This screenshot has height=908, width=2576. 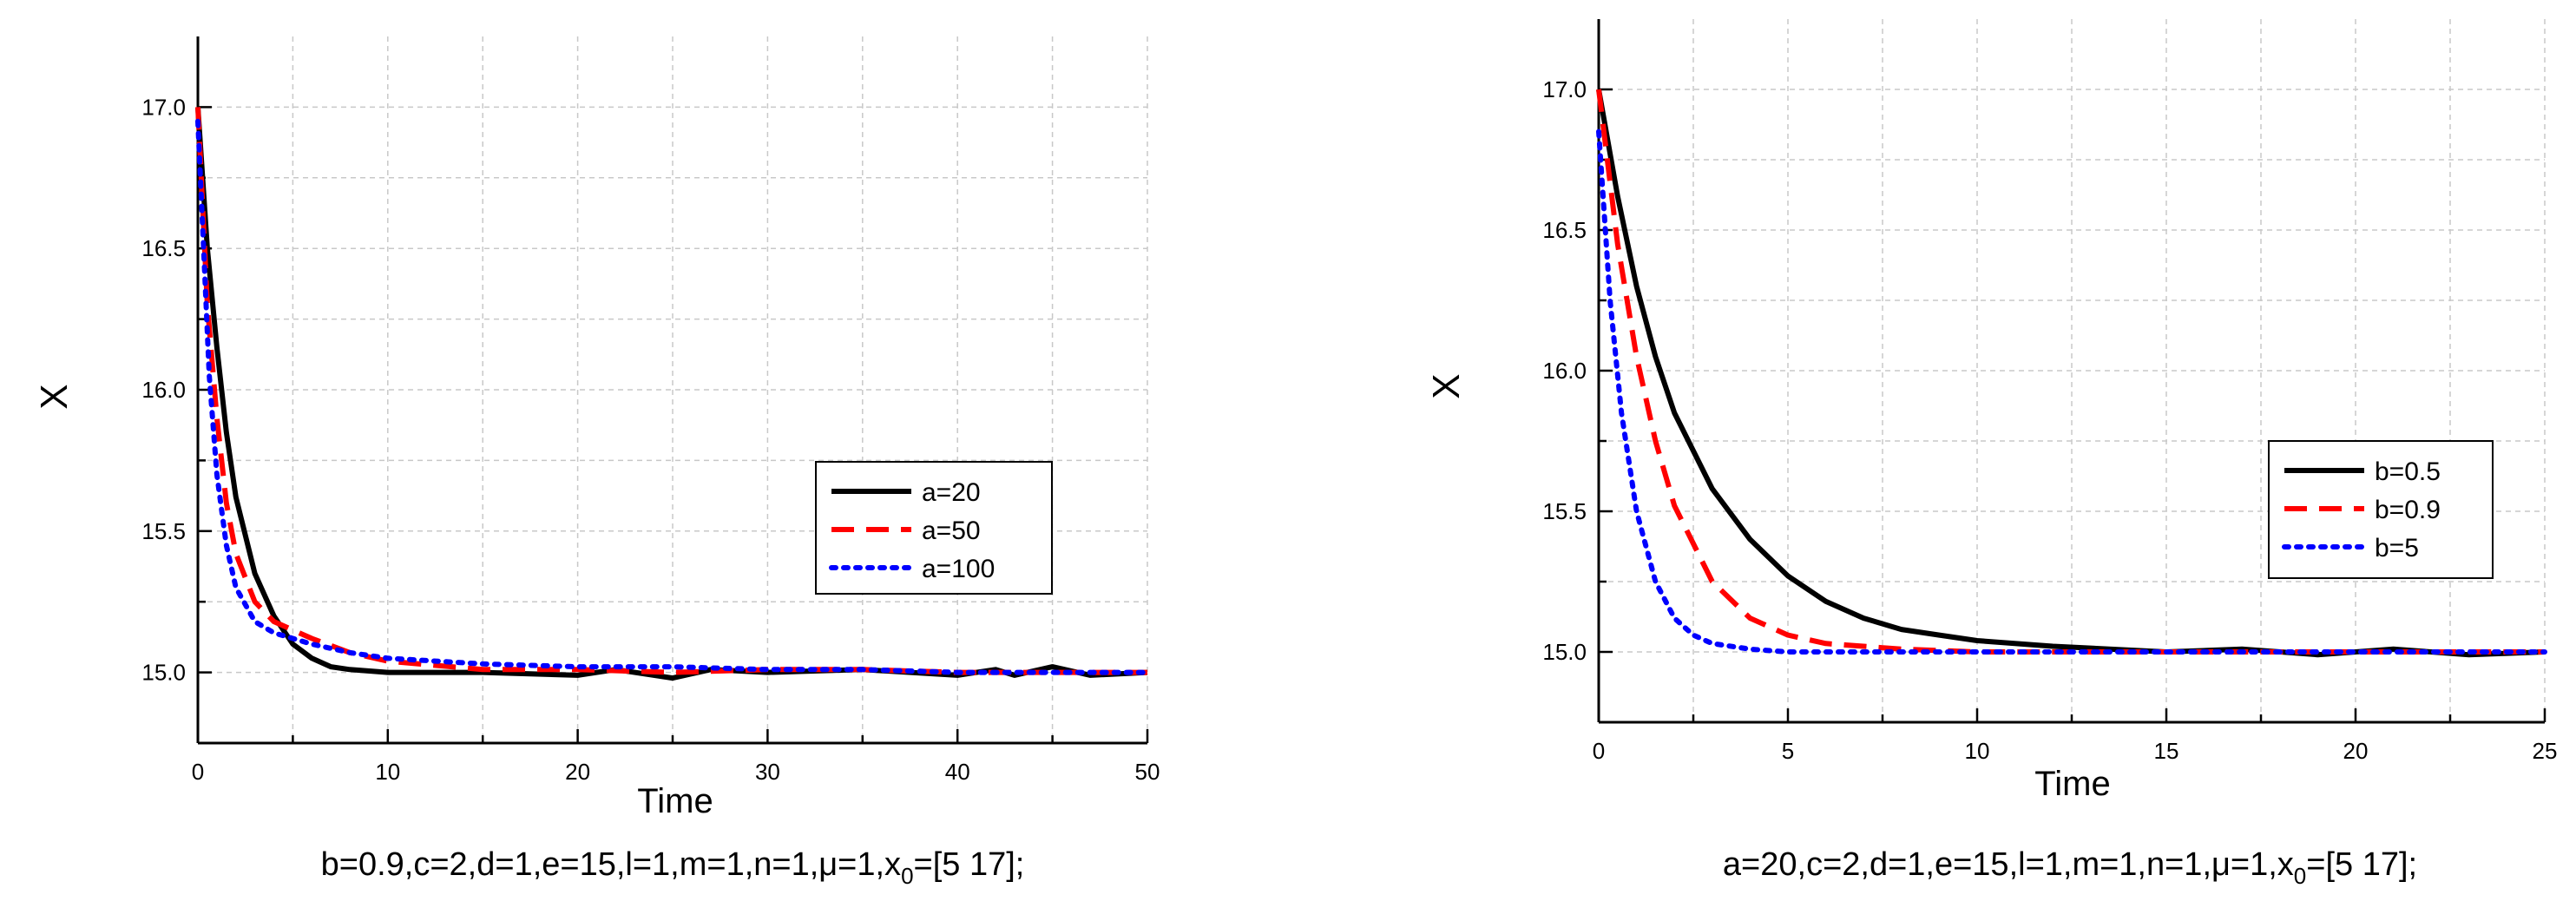 What do you see at coordinates (951, 531) in the screenshot?
I see `legend-label: a=50` at bounding box center [951, 531].